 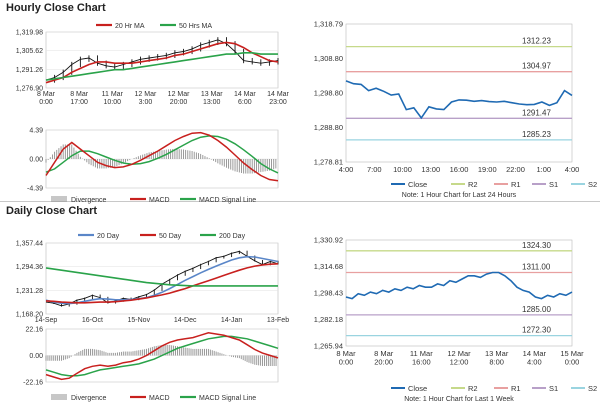 What do you see at coordinates (29, 89) in the screenshot?
I see `y-tick-label: 1,276.90` at bounding box center [29, 89].